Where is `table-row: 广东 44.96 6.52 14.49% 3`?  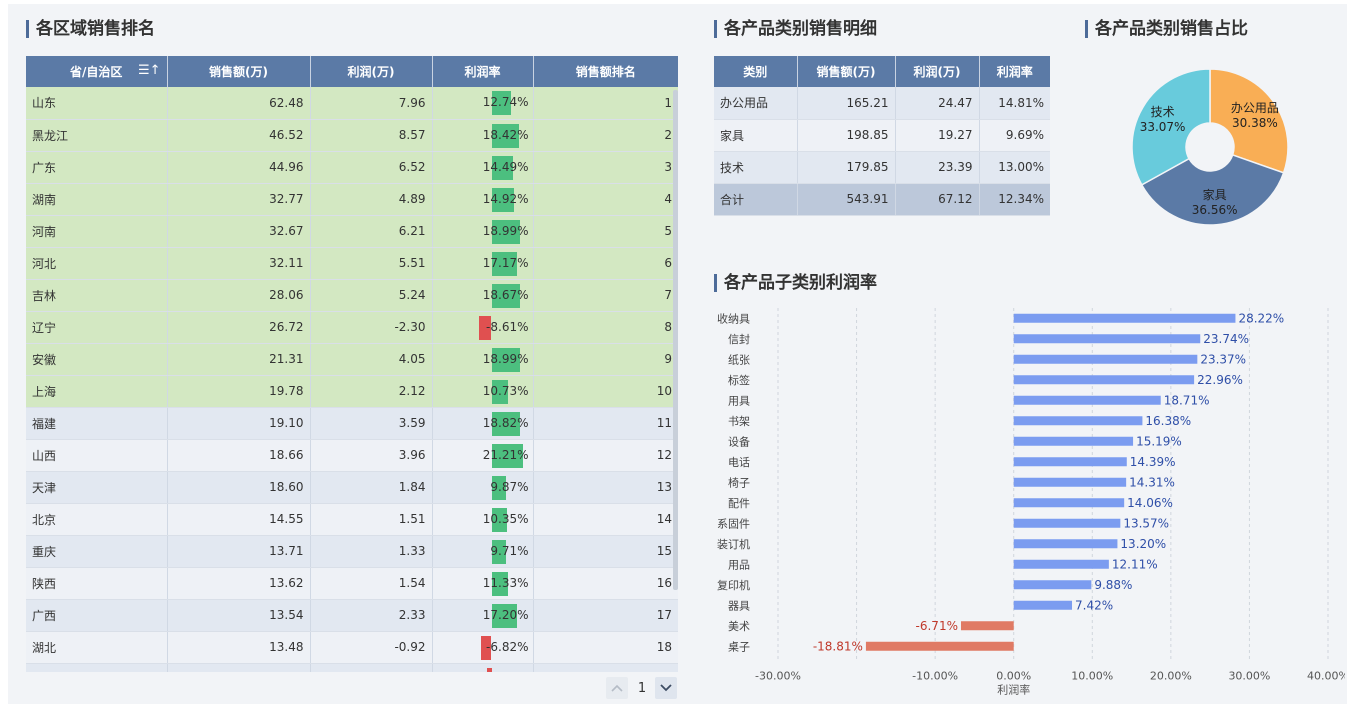
table-row: 广东 44.96 6.52 14.49% 3 is located at coordinates (352, 167).